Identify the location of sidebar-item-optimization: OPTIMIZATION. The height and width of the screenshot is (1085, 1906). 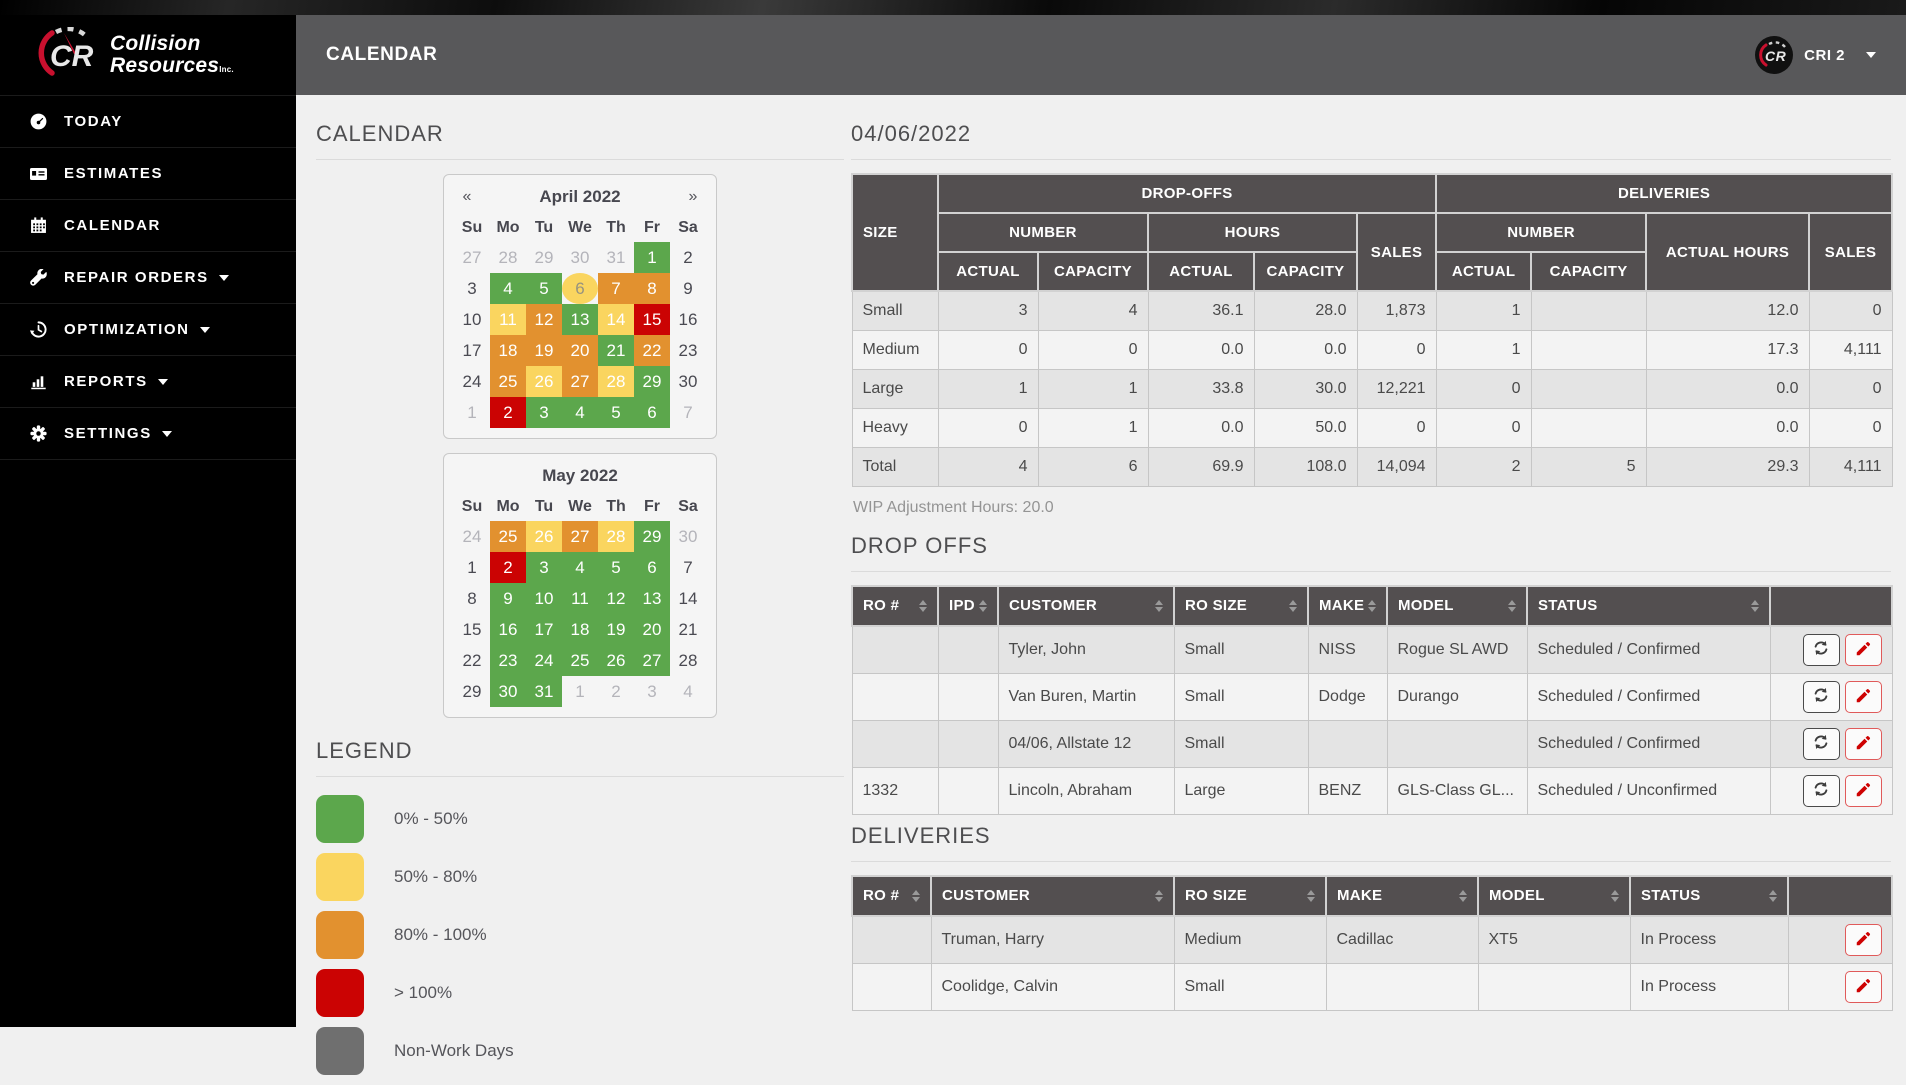
(148, 329).